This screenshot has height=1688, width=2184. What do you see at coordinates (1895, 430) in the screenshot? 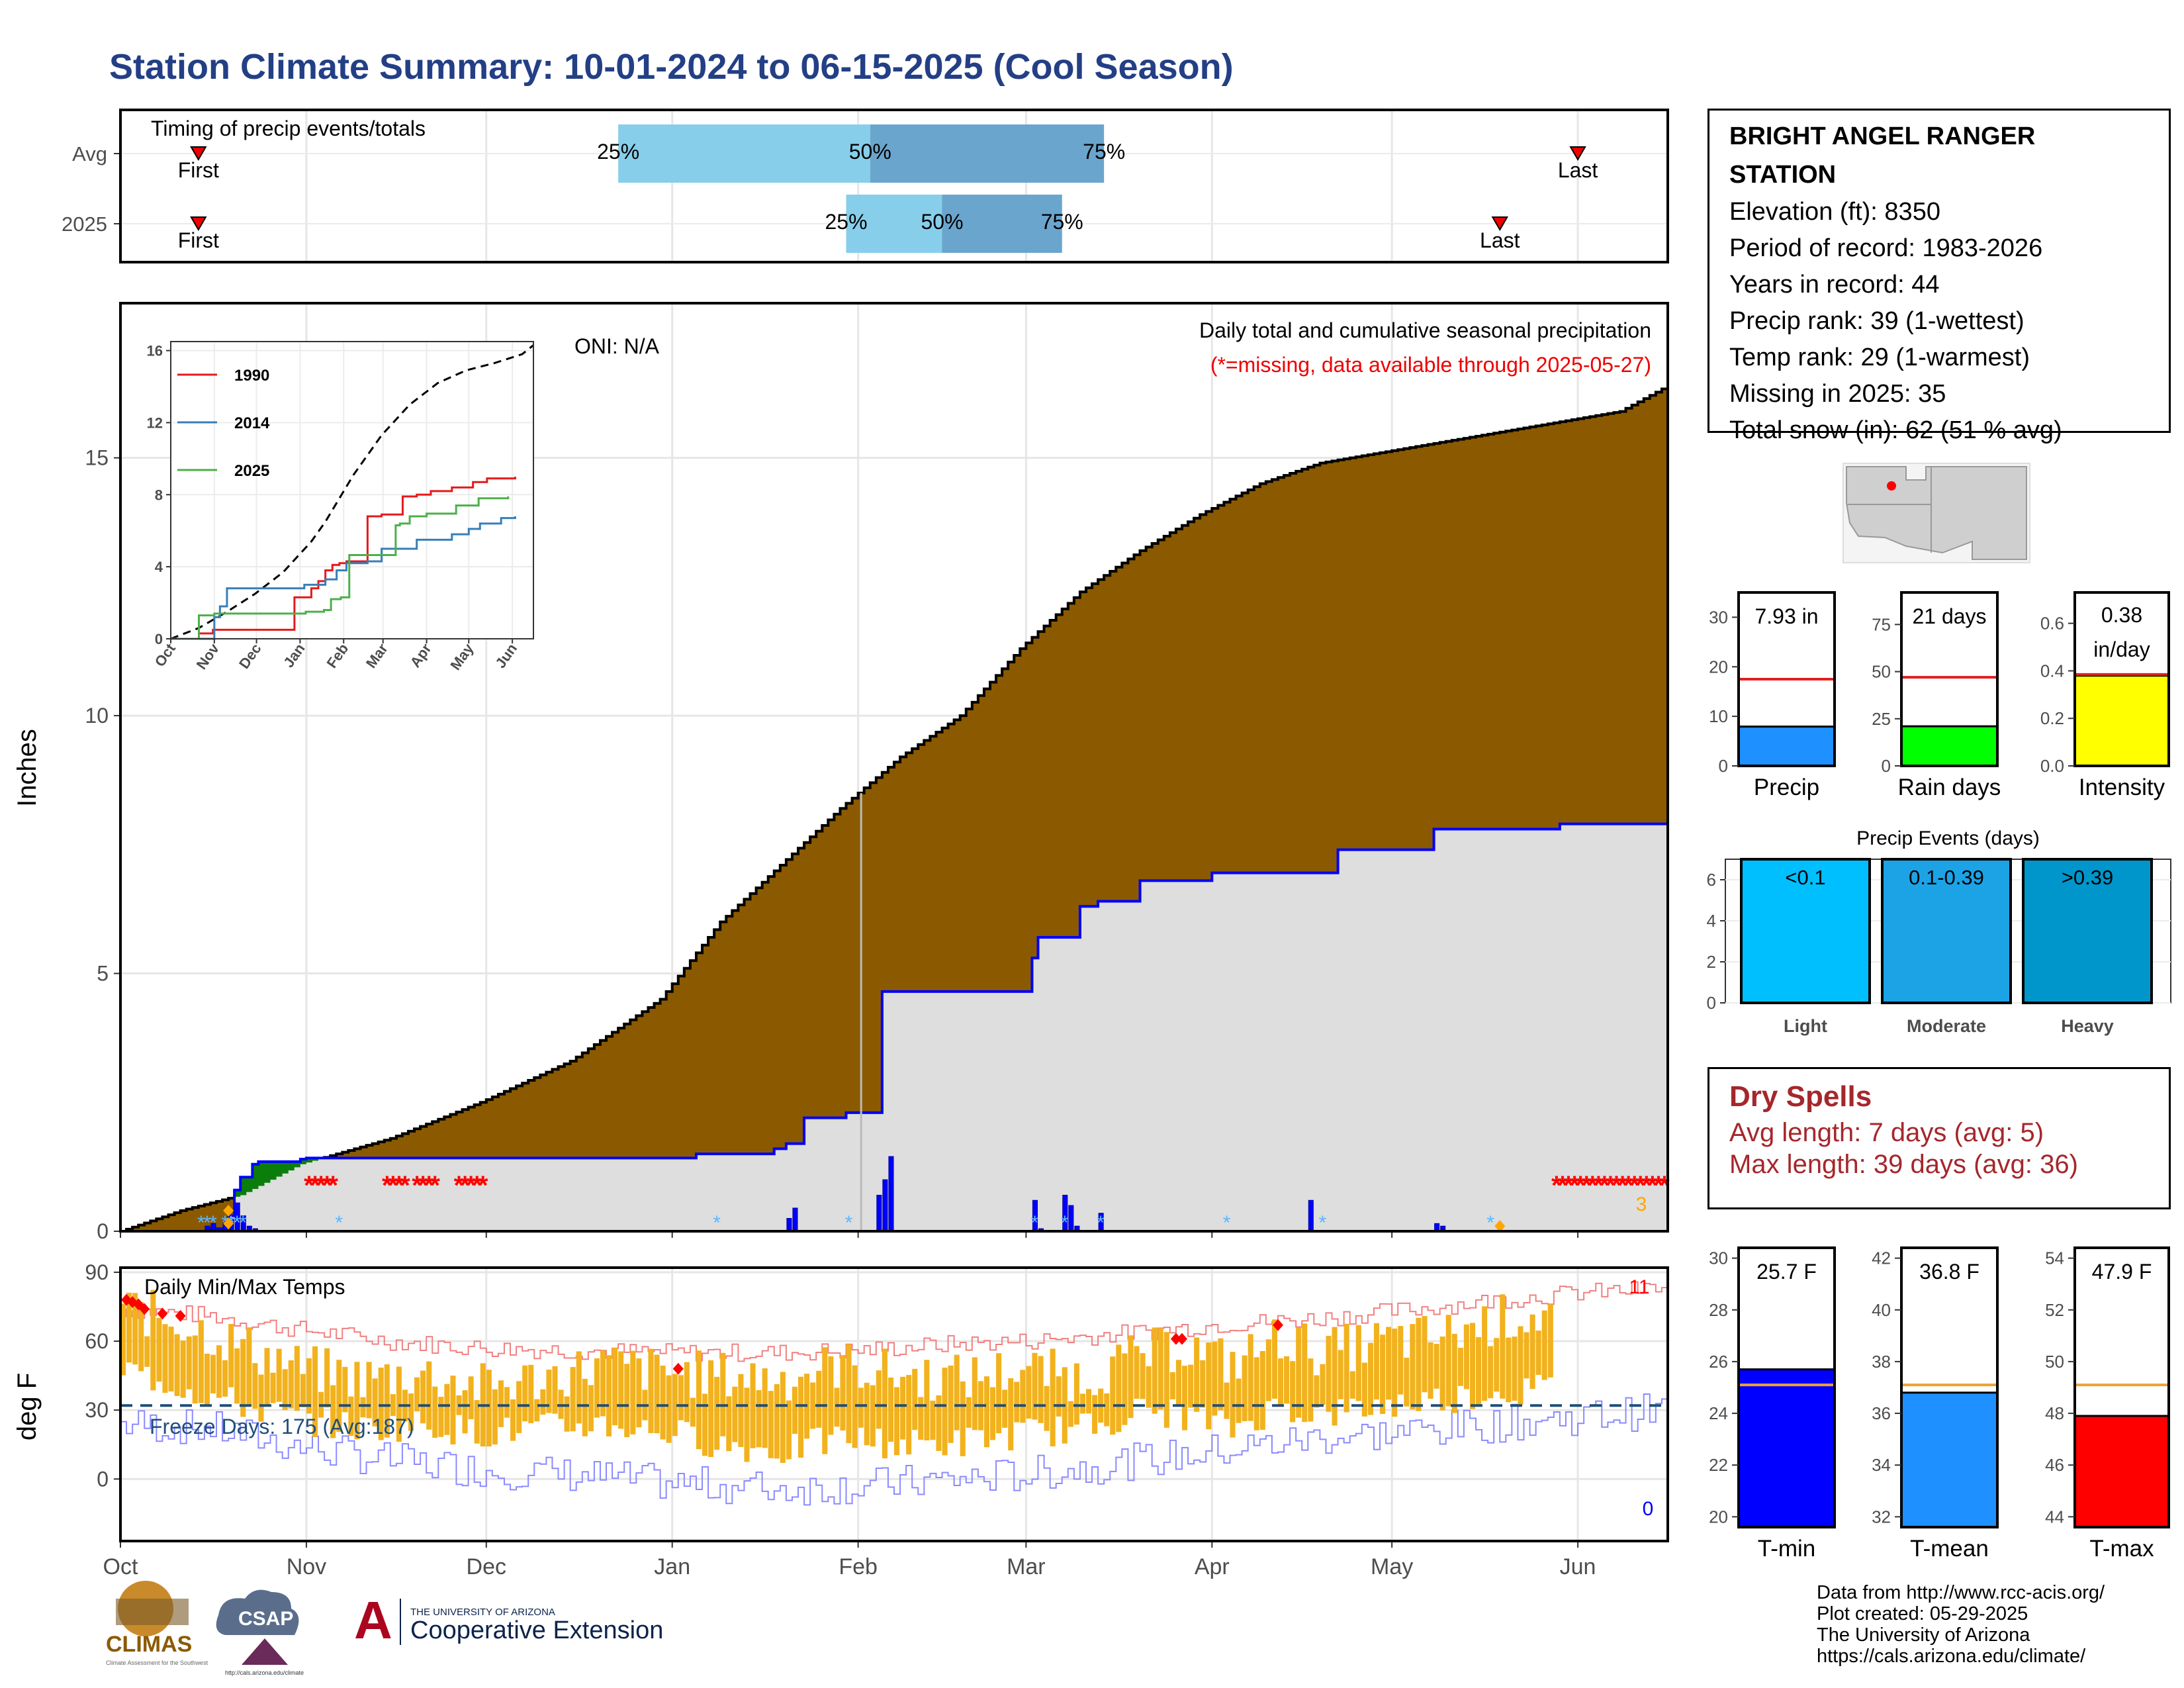
I see `station-snow: Total snow (in): 62 (51 % avg)` at bounding box center [1895, 430].